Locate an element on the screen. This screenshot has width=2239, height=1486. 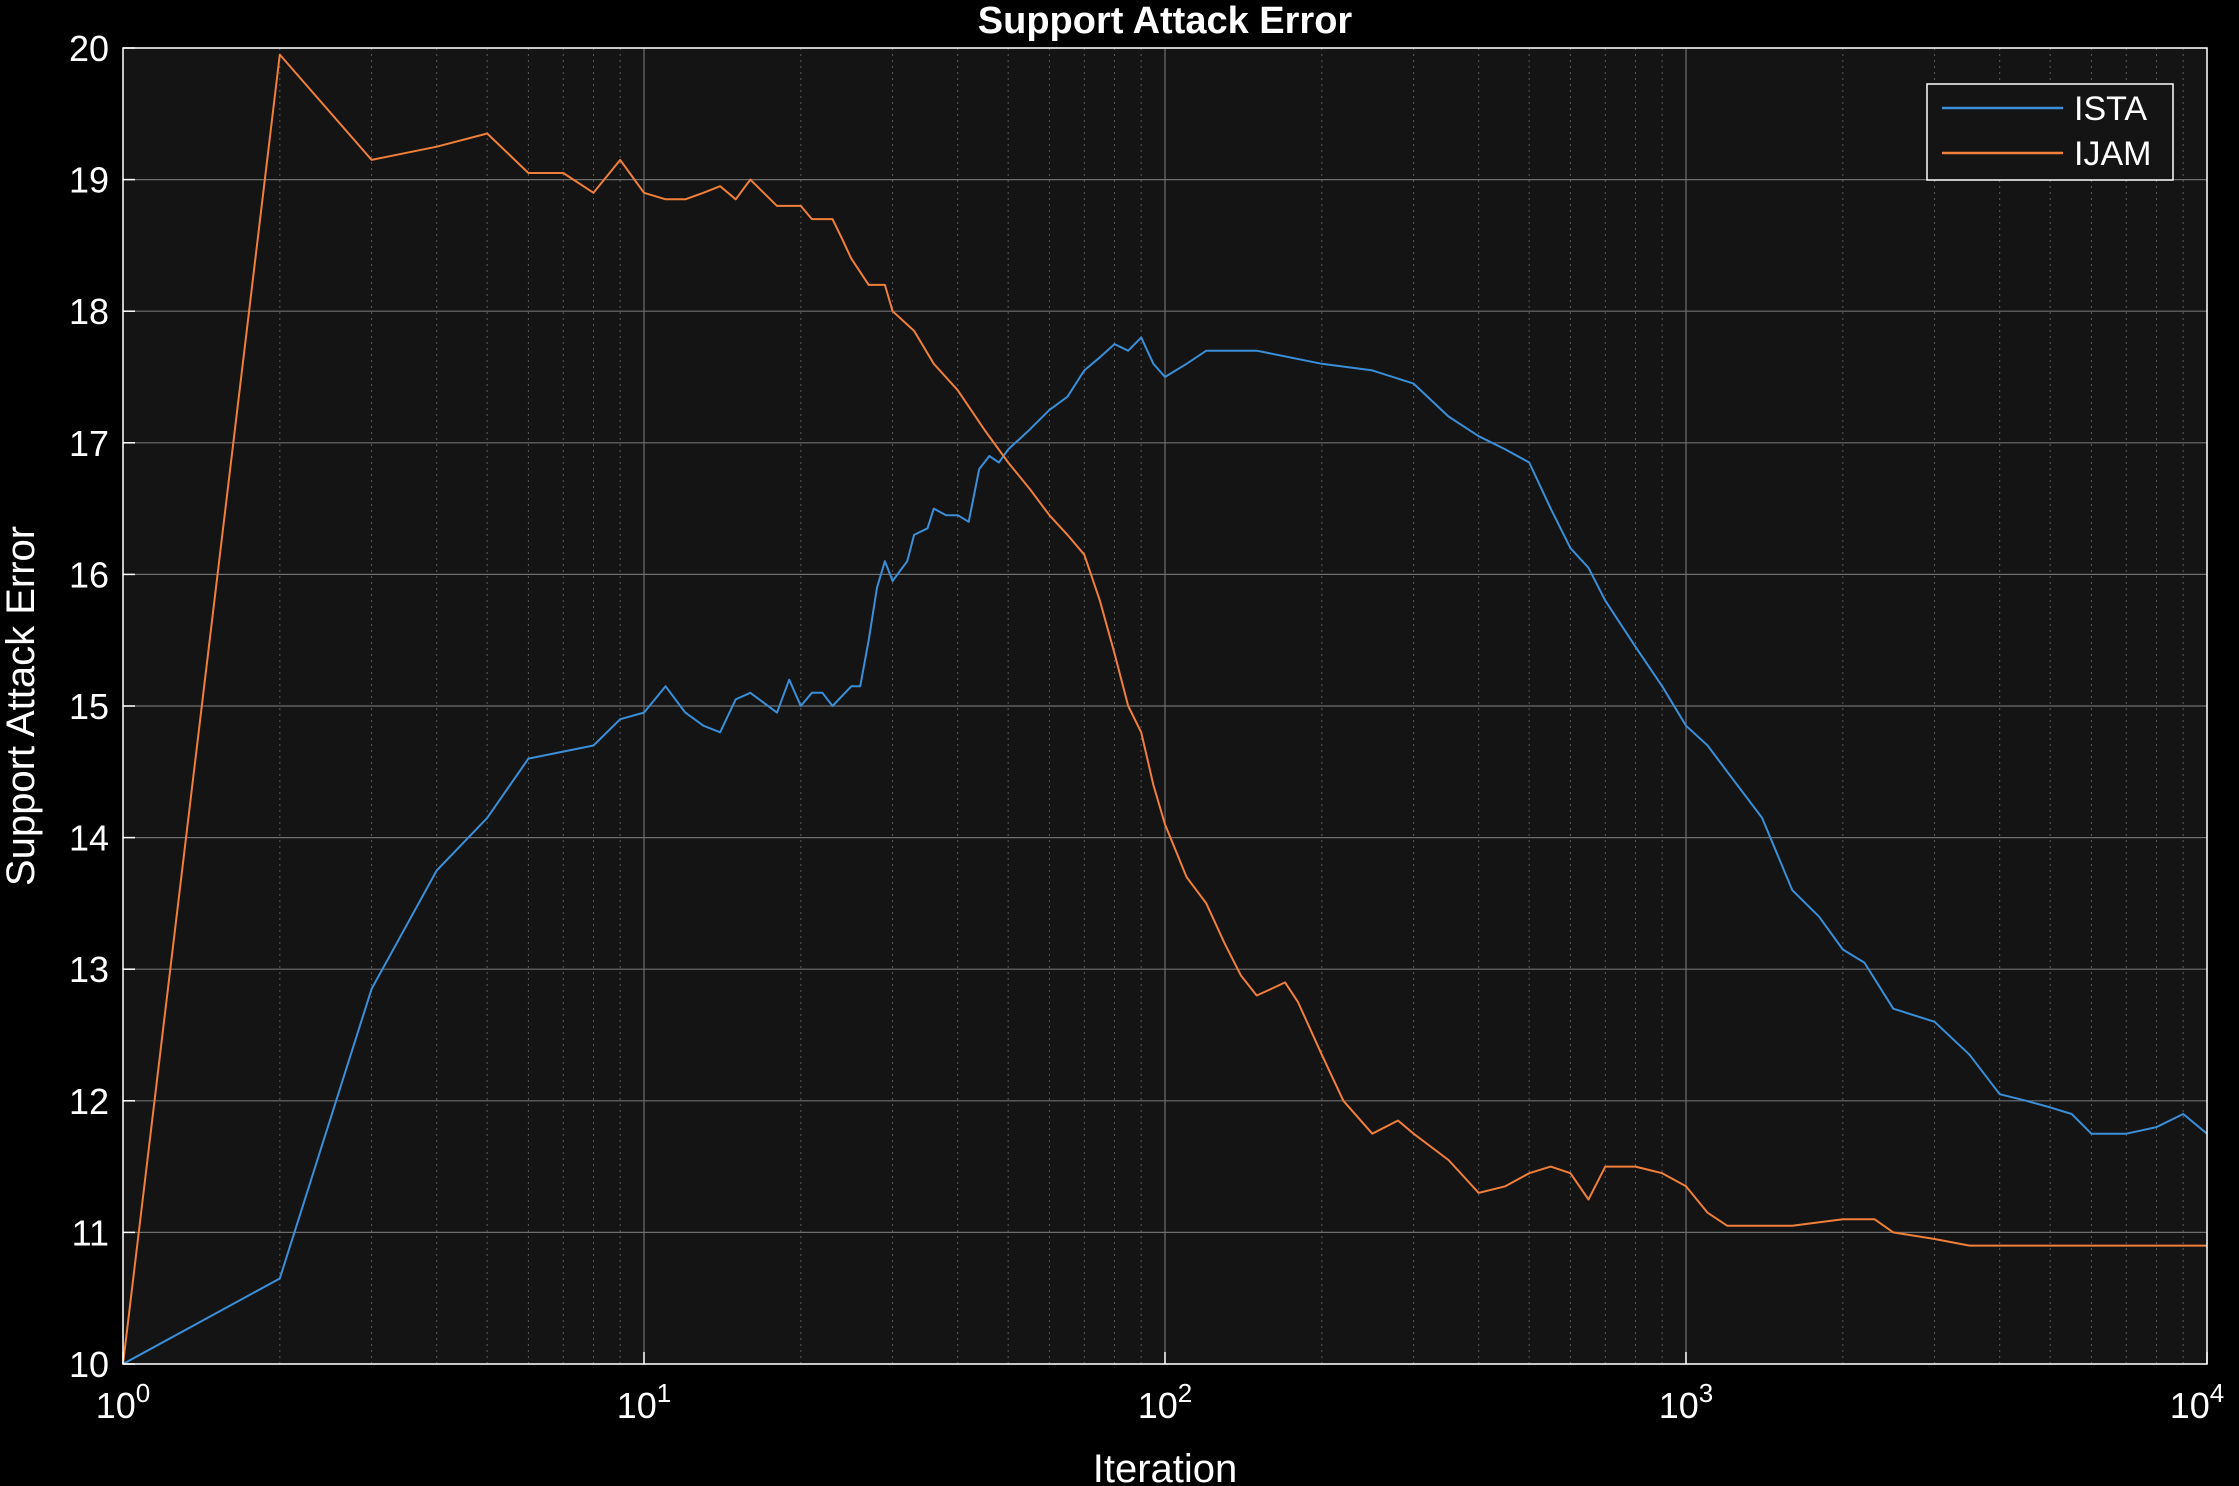
y-tick-label: 19 is located at coordinates (89, 180).